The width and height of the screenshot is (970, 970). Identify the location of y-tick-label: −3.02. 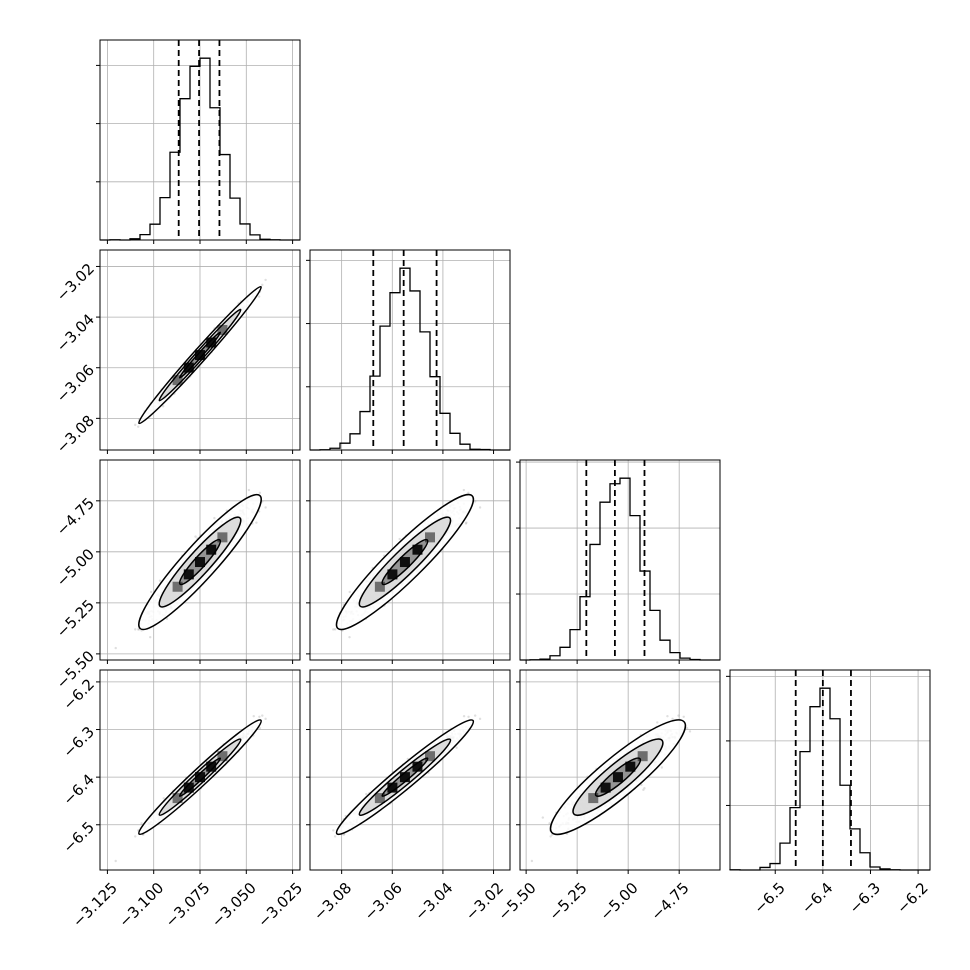
(75, 282).